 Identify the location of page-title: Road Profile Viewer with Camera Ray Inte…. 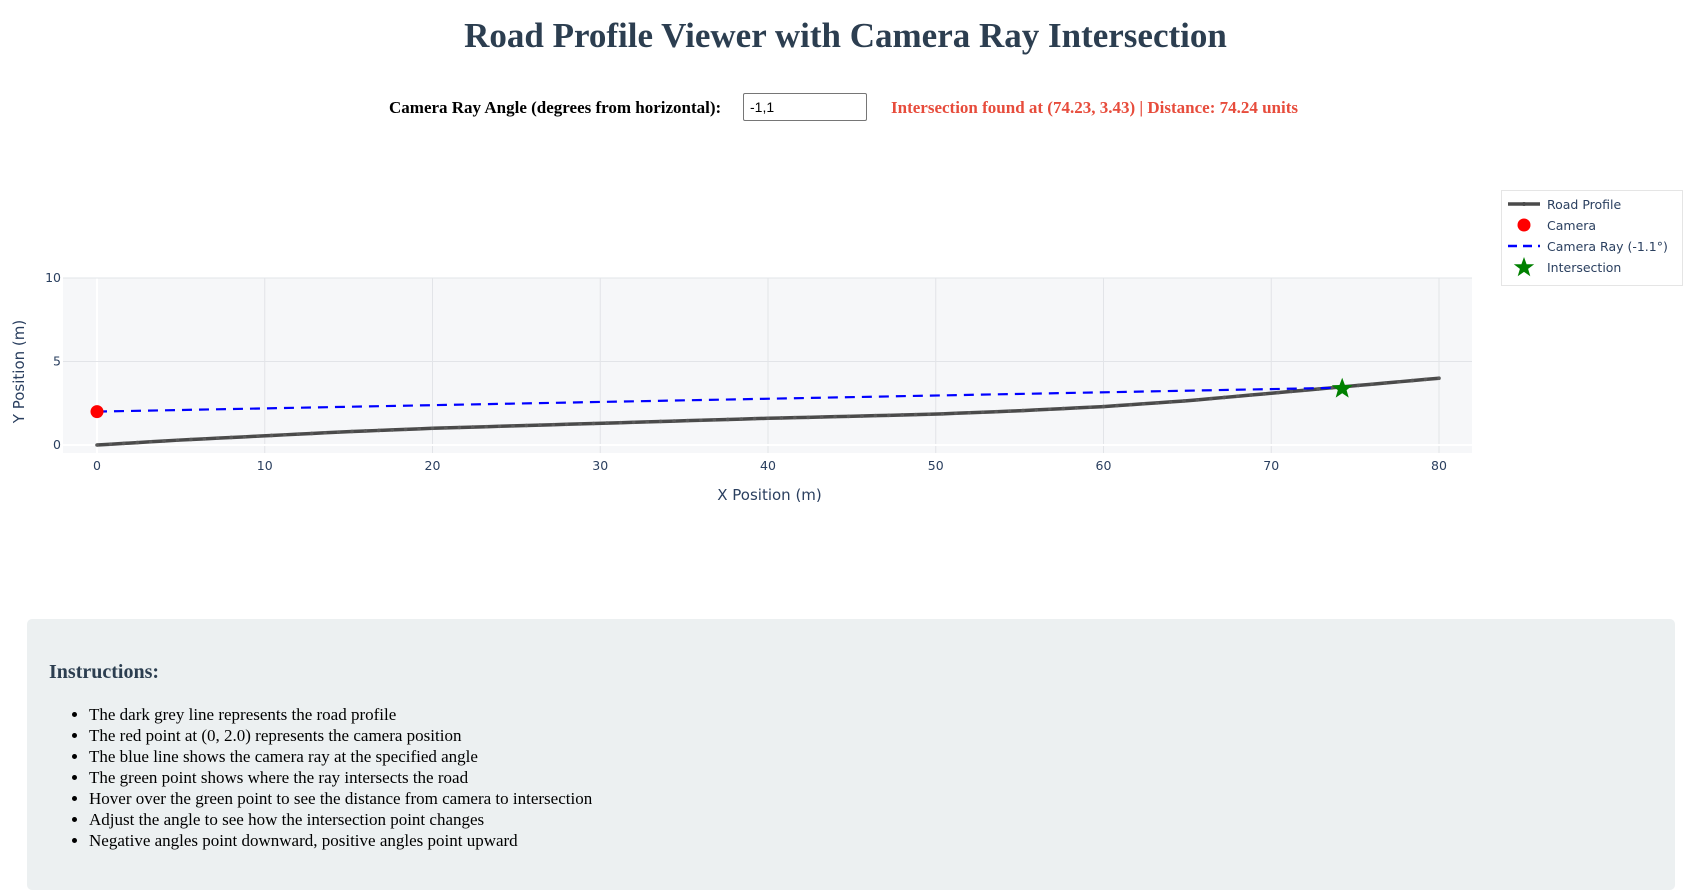
(845, 35).